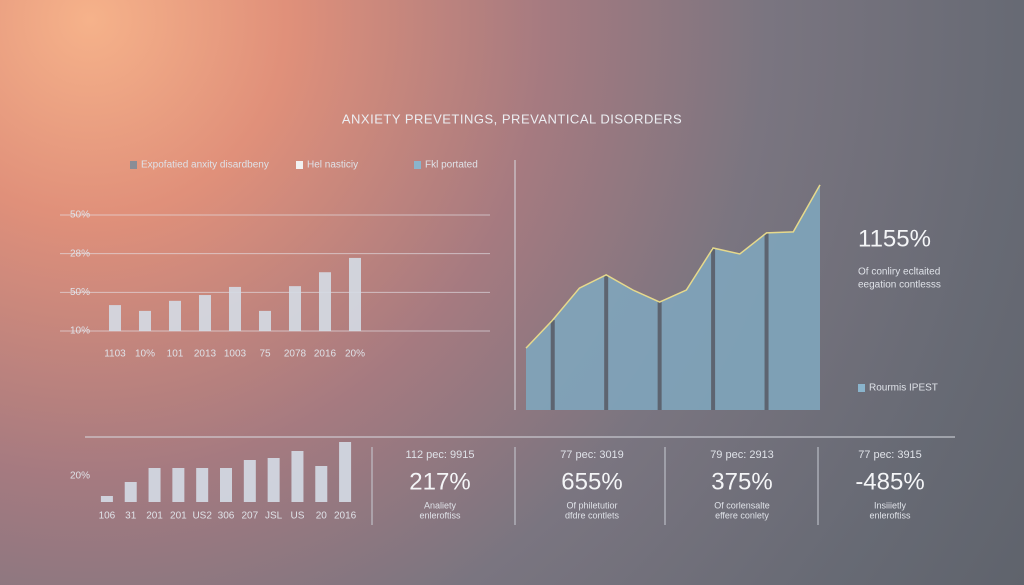 Image resolution: width=1024 pixels, height=585 pixels. What do you see at coordinates (742, 515) in the screenshot?
I see `stat-caption: effere conlety` at bounding box center [742, 515].